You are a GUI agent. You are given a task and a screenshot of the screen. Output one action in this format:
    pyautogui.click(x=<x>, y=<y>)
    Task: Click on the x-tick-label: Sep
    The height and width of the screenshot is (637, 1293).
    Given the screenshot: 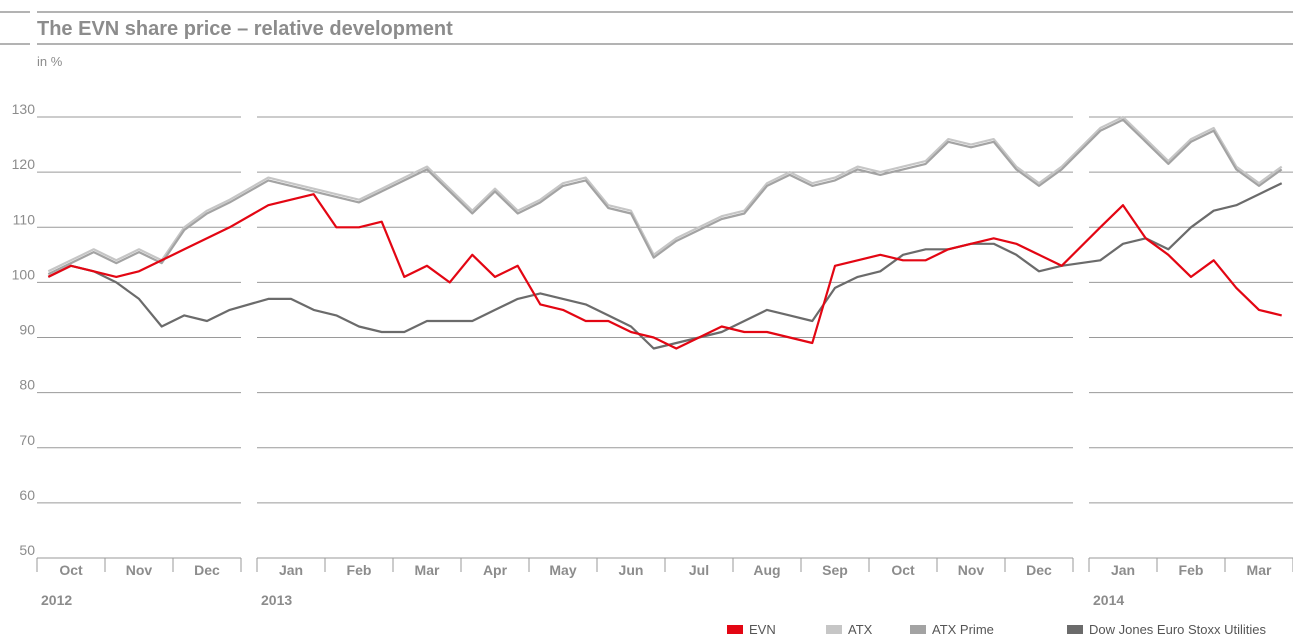 What is the action you would take?
    pyautogui.click(x=835, y=570)
    